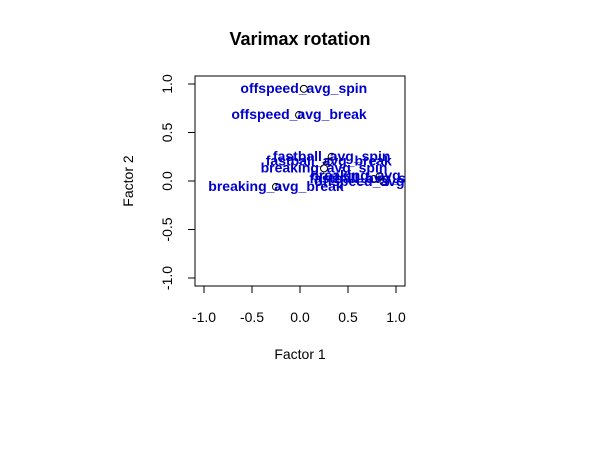  I want to click on data-point-label: offspeed_avg_break, so click(299, 114).